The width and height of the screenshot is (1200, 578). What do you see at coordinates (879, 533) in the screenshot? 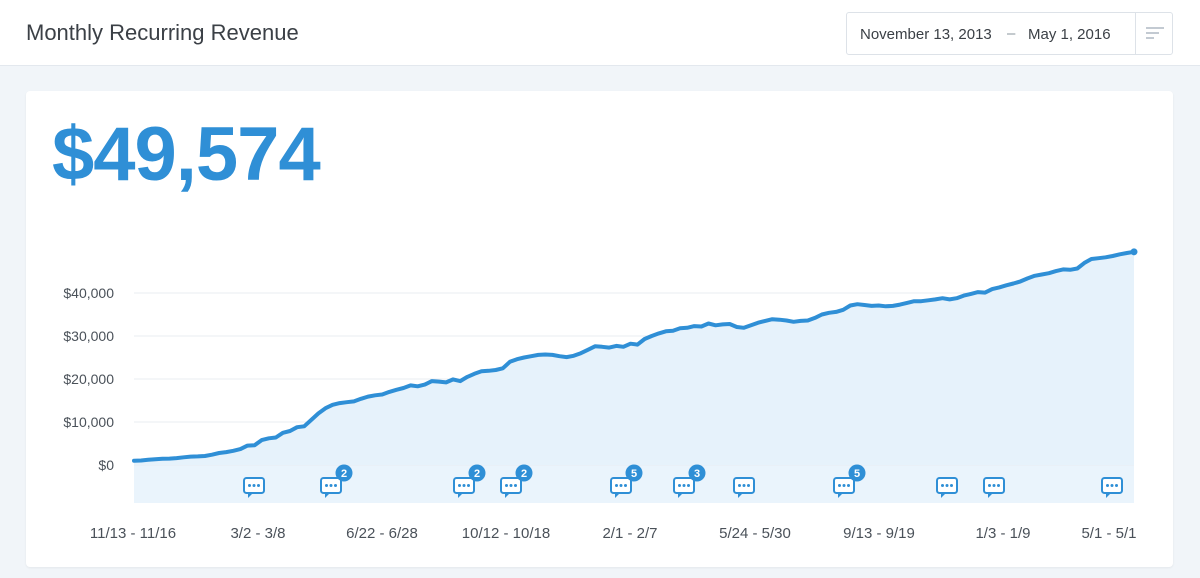
I see `x-tick-label: 9/13 - 9/19` at bounding box center [879, 533].